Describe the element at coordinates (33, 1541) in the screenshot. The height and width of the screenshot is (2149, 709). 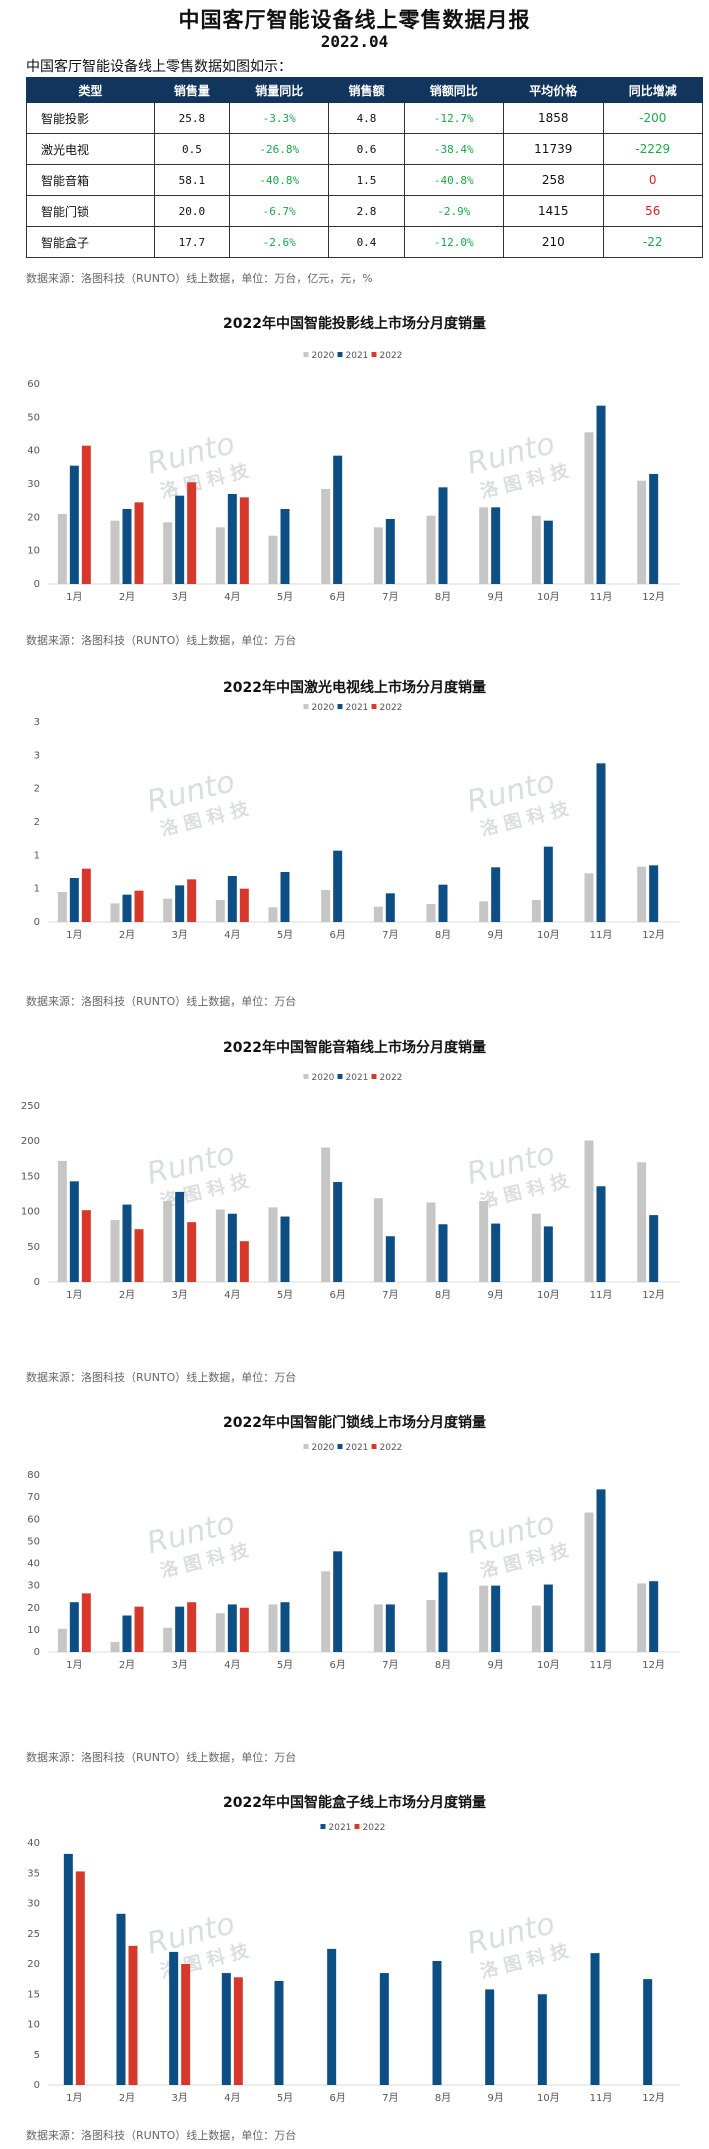
I see `y-tick-label: 50` at that location.